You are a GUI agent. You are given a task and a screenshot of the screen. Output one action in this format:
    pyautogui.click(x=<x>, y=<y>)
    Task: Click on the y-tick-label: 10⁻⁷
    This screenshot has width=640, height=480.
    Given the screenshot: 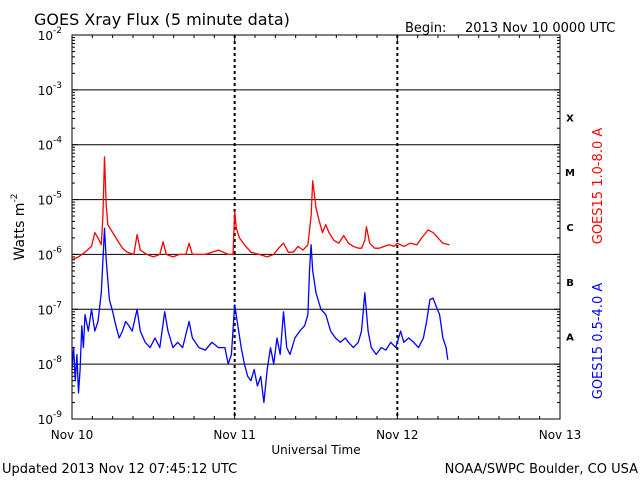 What is the action you would take?
    pyautogui.click(x=50, y=308)
    